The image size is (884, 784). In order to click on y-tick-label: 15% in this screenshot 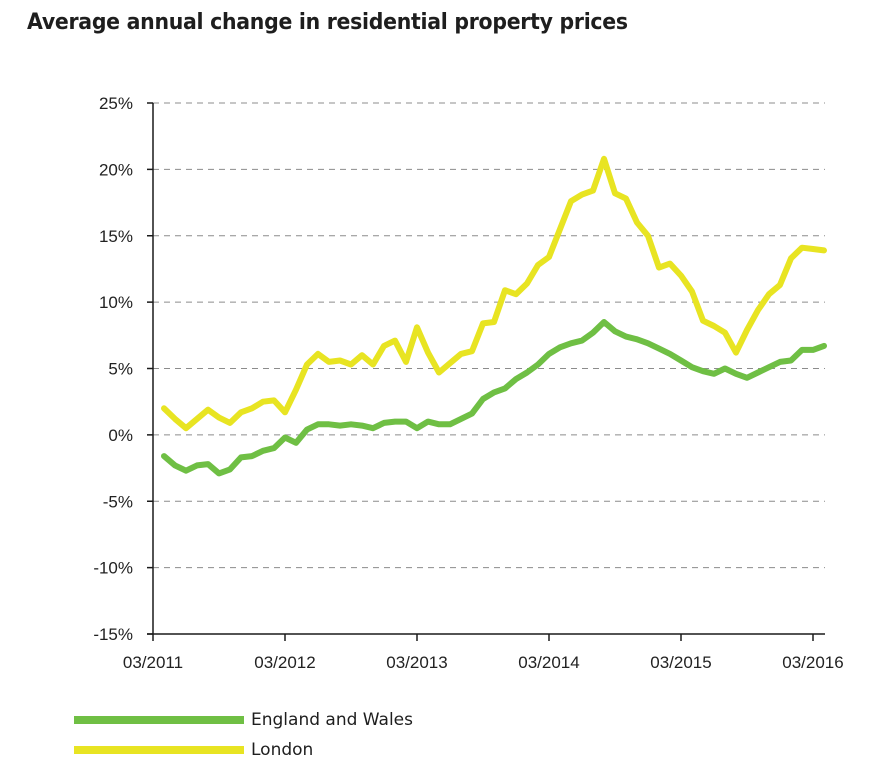, I will do `click(116, 236)`.